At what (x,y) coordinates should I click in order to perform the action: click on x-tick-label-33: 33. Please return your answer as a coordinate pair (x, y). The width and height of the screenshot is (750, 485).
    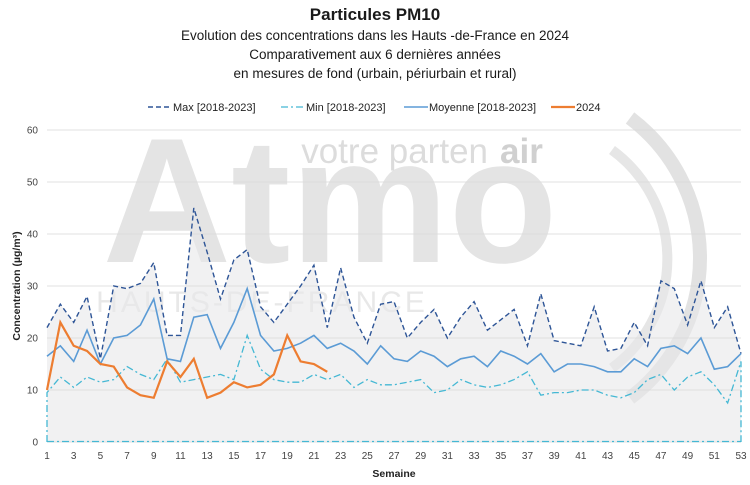
    Looking at the image, I should click on (475, 456).